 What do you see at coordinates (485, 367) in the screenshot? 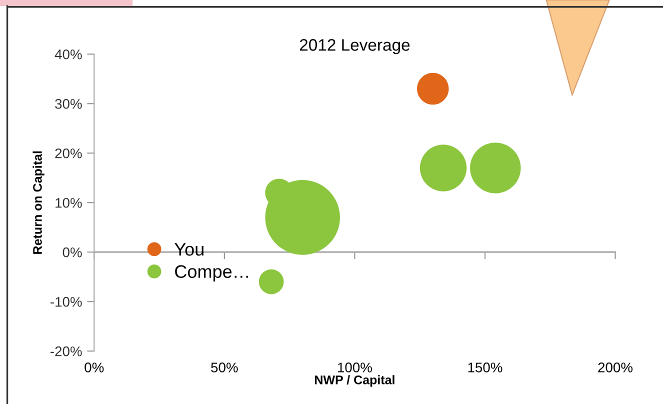
I see `x-tick-label: 150%` at bounding box center [485, 367].